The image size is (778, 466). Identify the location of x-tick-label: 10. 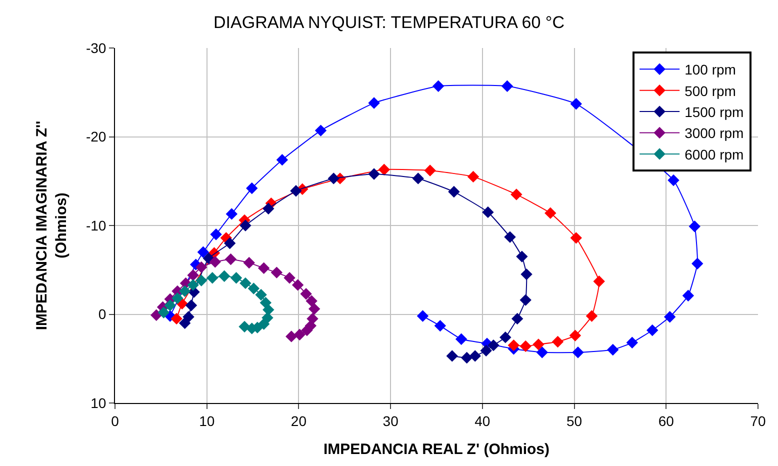
(207, 420).